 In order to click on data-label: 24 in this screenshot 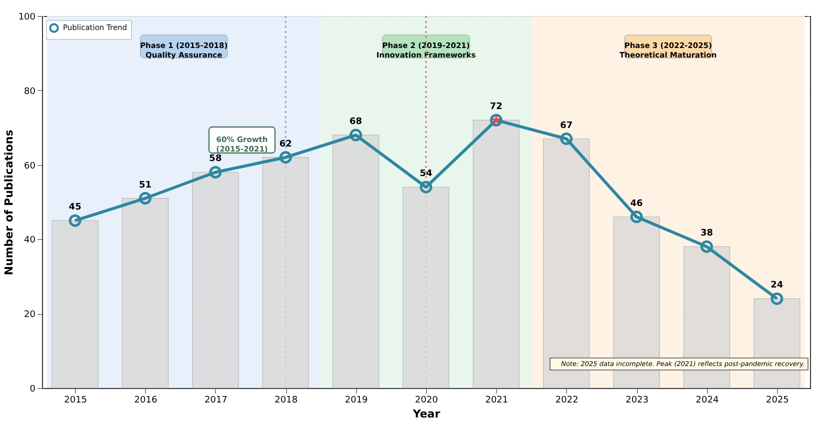, I will do `click(777, 285)`.